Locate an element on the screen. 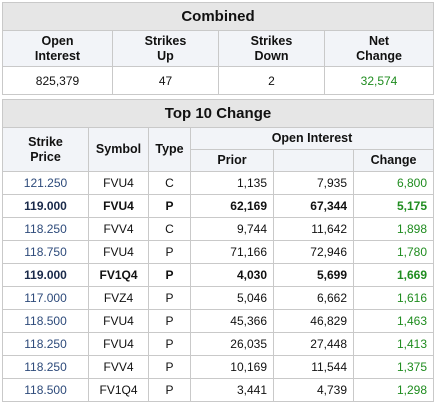 This screenshot has height=406, width=435. current-cell: 67,344 is located at coordinates (313, 206).